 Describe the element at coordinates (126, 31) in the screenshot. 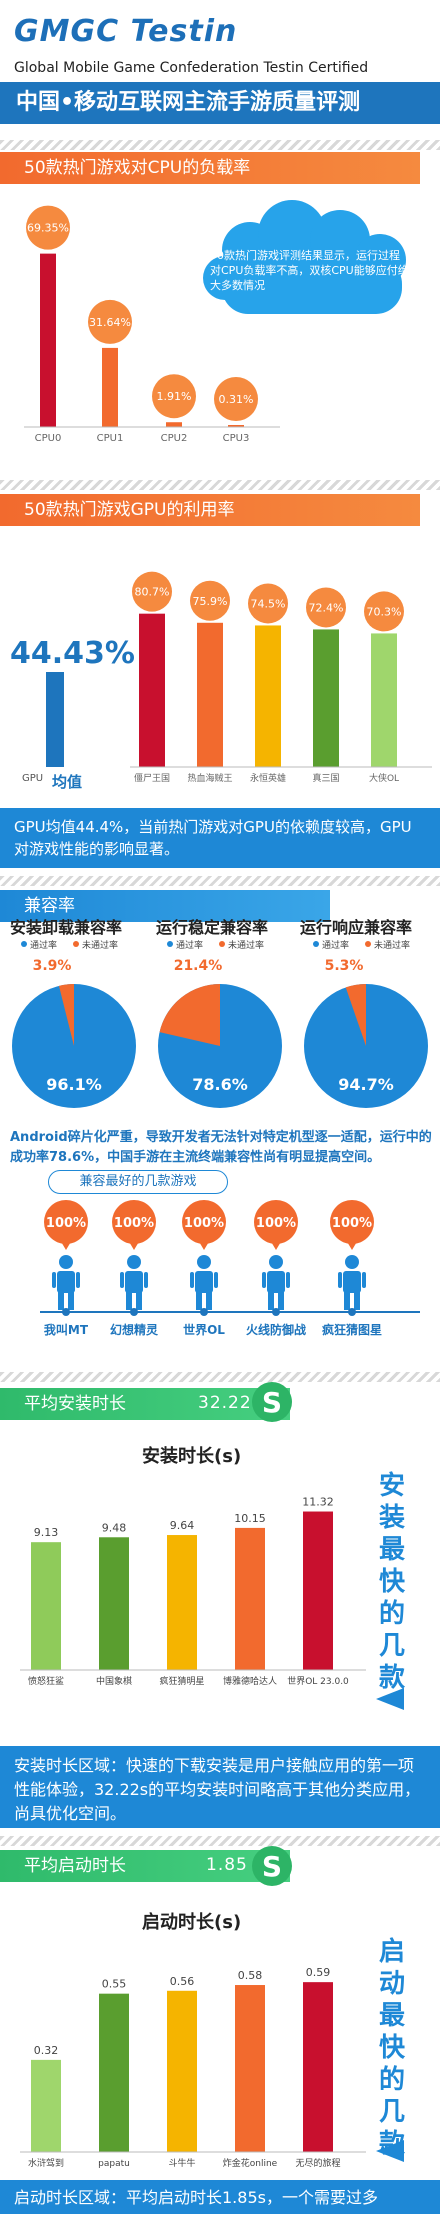

I see `testin-logo: GMGC Testin` at that location.